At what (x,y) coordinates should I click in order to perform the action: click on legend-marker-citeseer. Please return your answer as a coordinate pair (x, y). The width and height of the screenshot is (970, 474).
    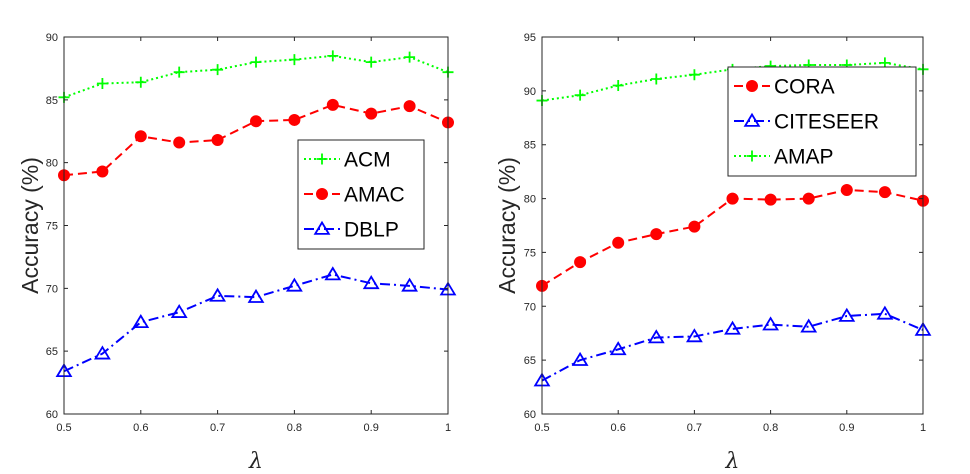
    Looking at the image, I should click on (752, 119).